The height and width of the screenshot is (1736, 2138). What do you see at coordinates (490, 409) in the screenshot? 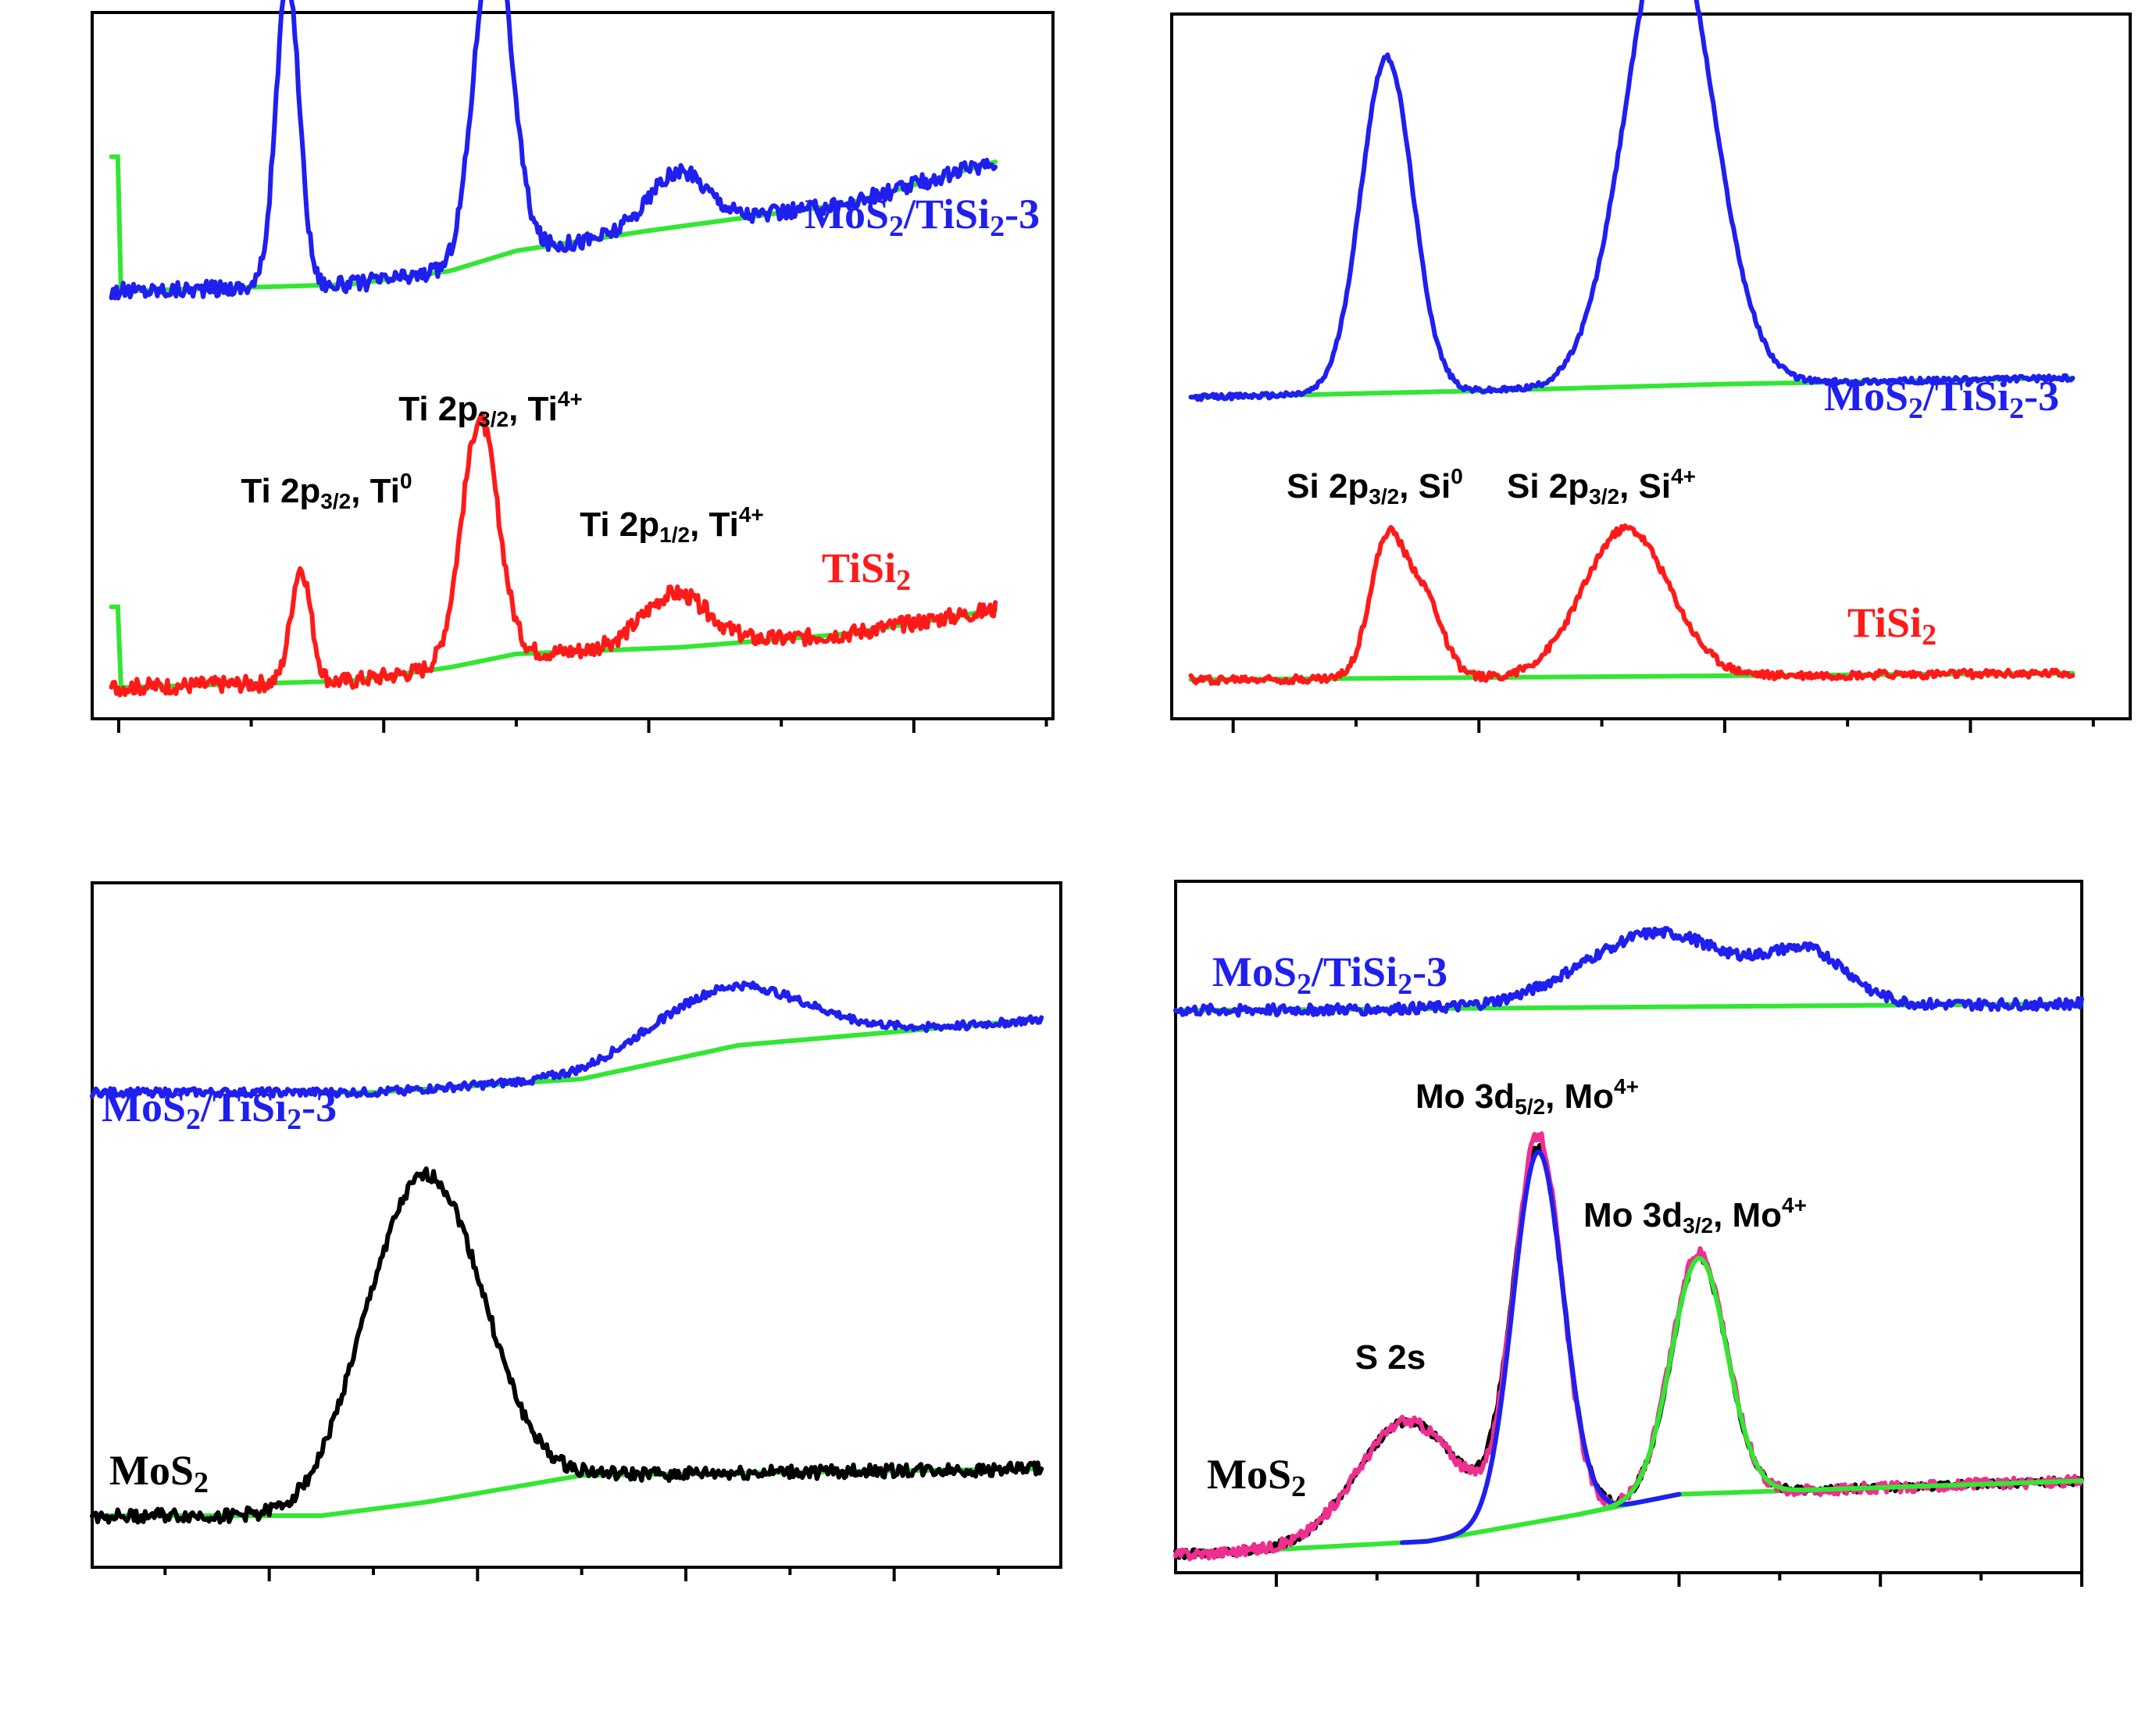
I see `species-label: Ti 2p3/2, Ti4+` at bounding box center [490, 409].